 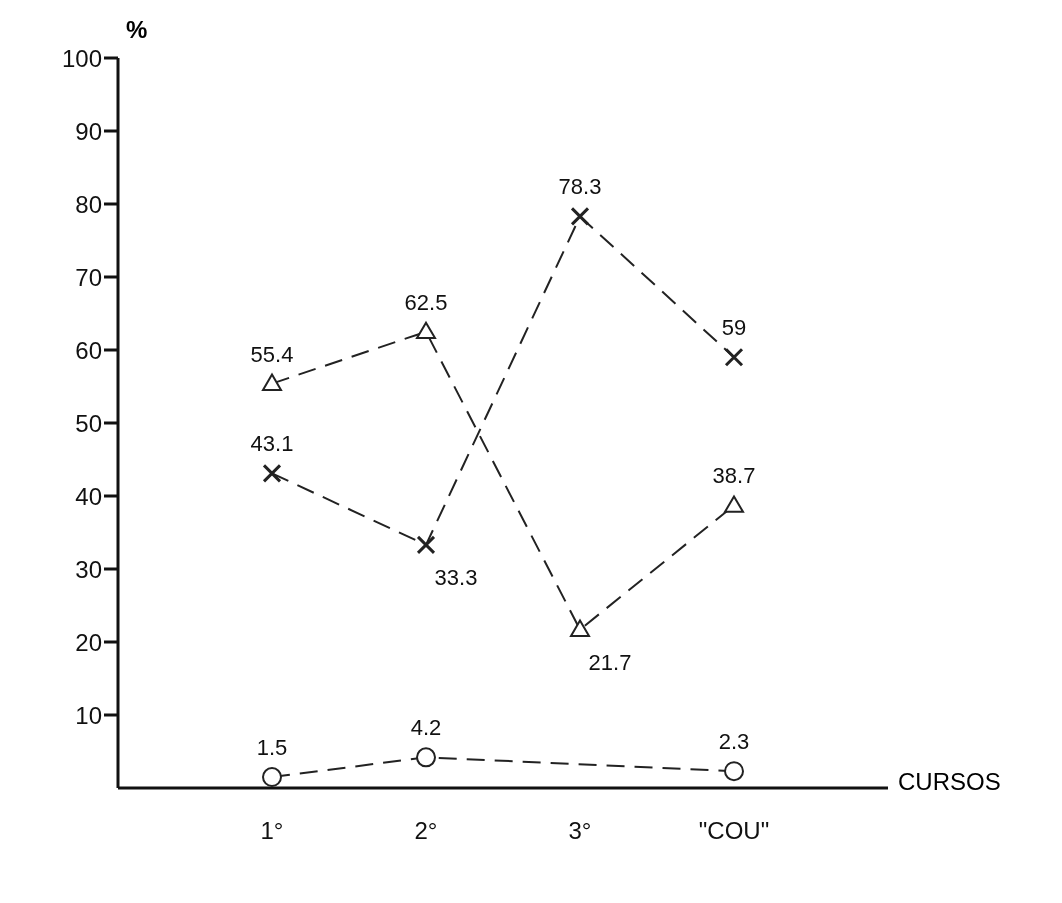 I want to click on data-label: 33.3, so click(x=456, y=577).